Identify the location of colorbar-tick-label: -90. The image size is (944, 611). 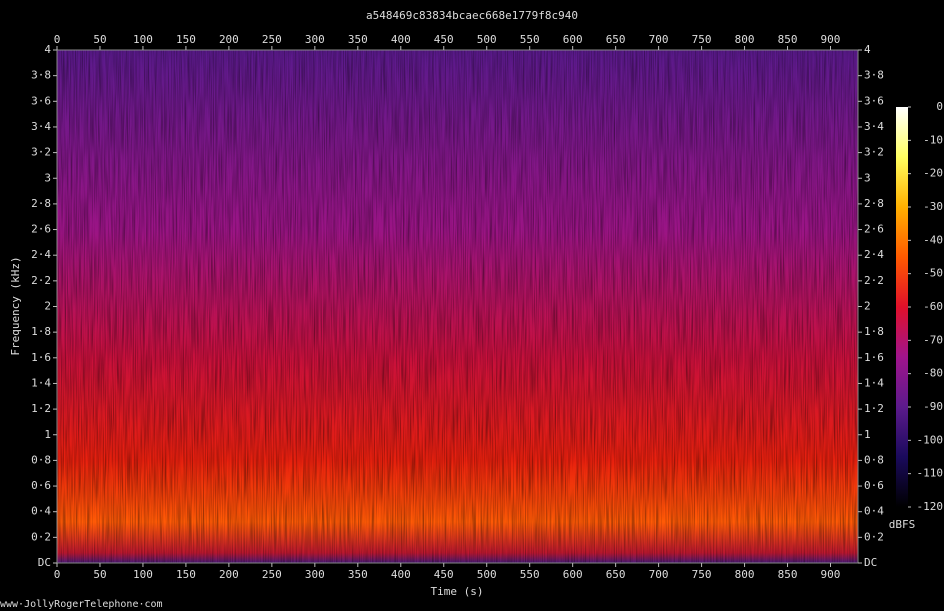
(933, 406).